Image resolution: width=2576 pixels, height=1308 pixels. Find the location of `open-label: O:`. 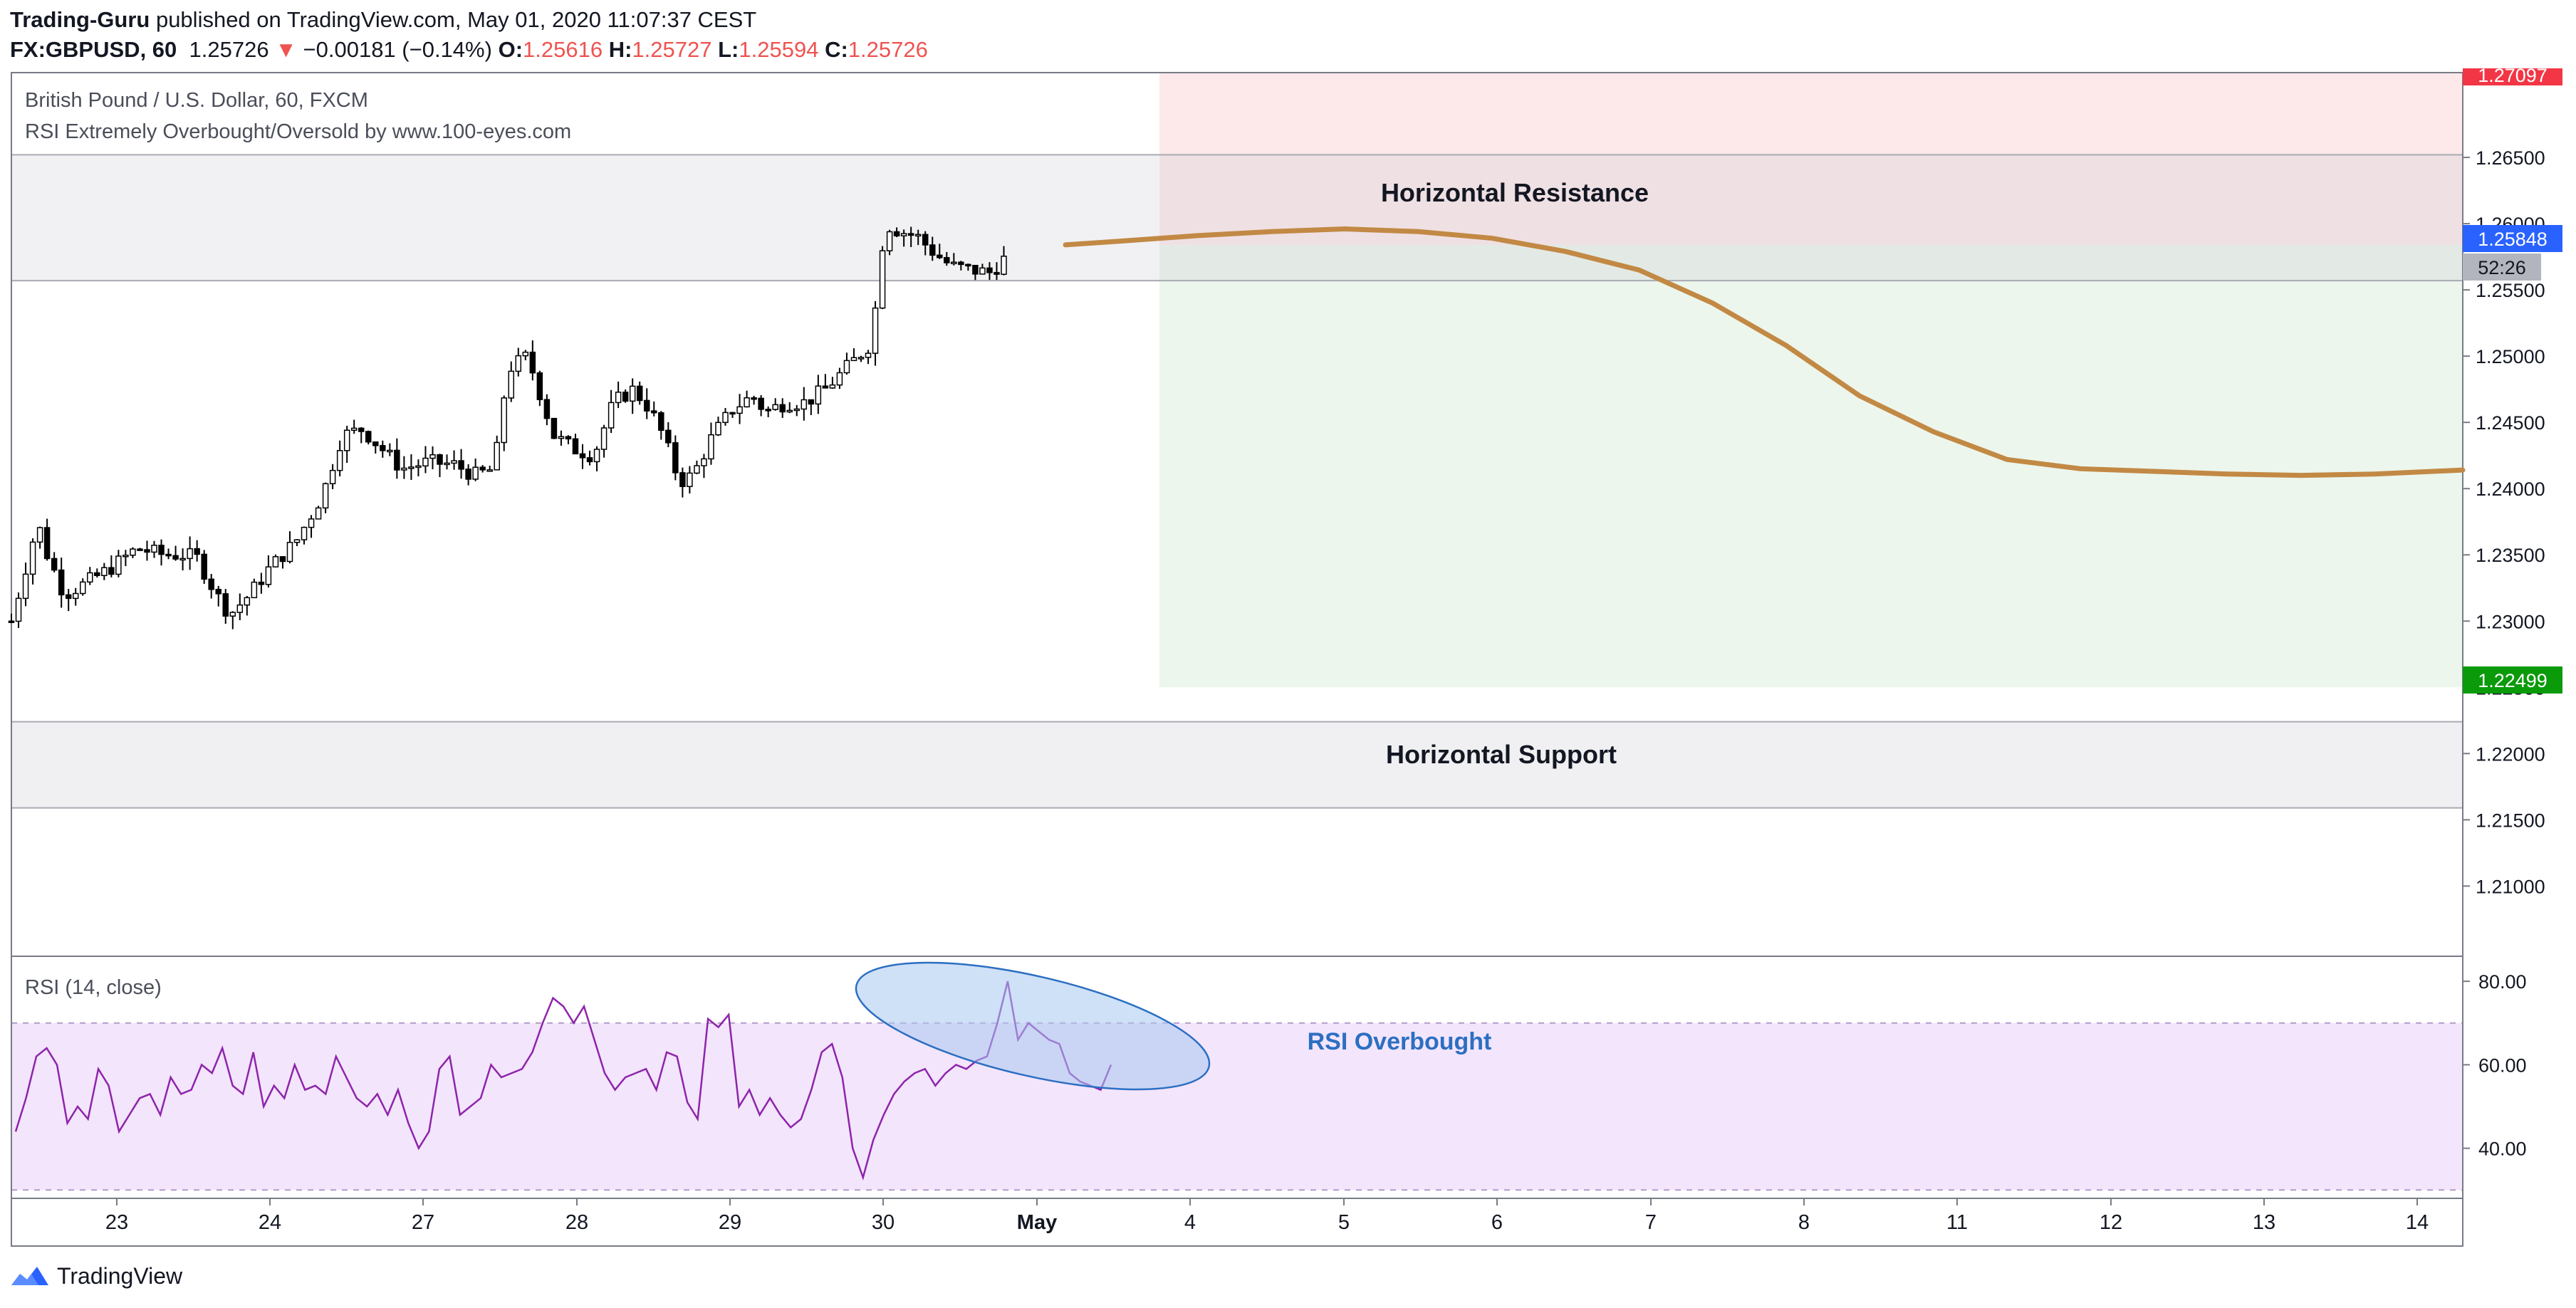

open-label: O: is located at coordinates (510, 49).